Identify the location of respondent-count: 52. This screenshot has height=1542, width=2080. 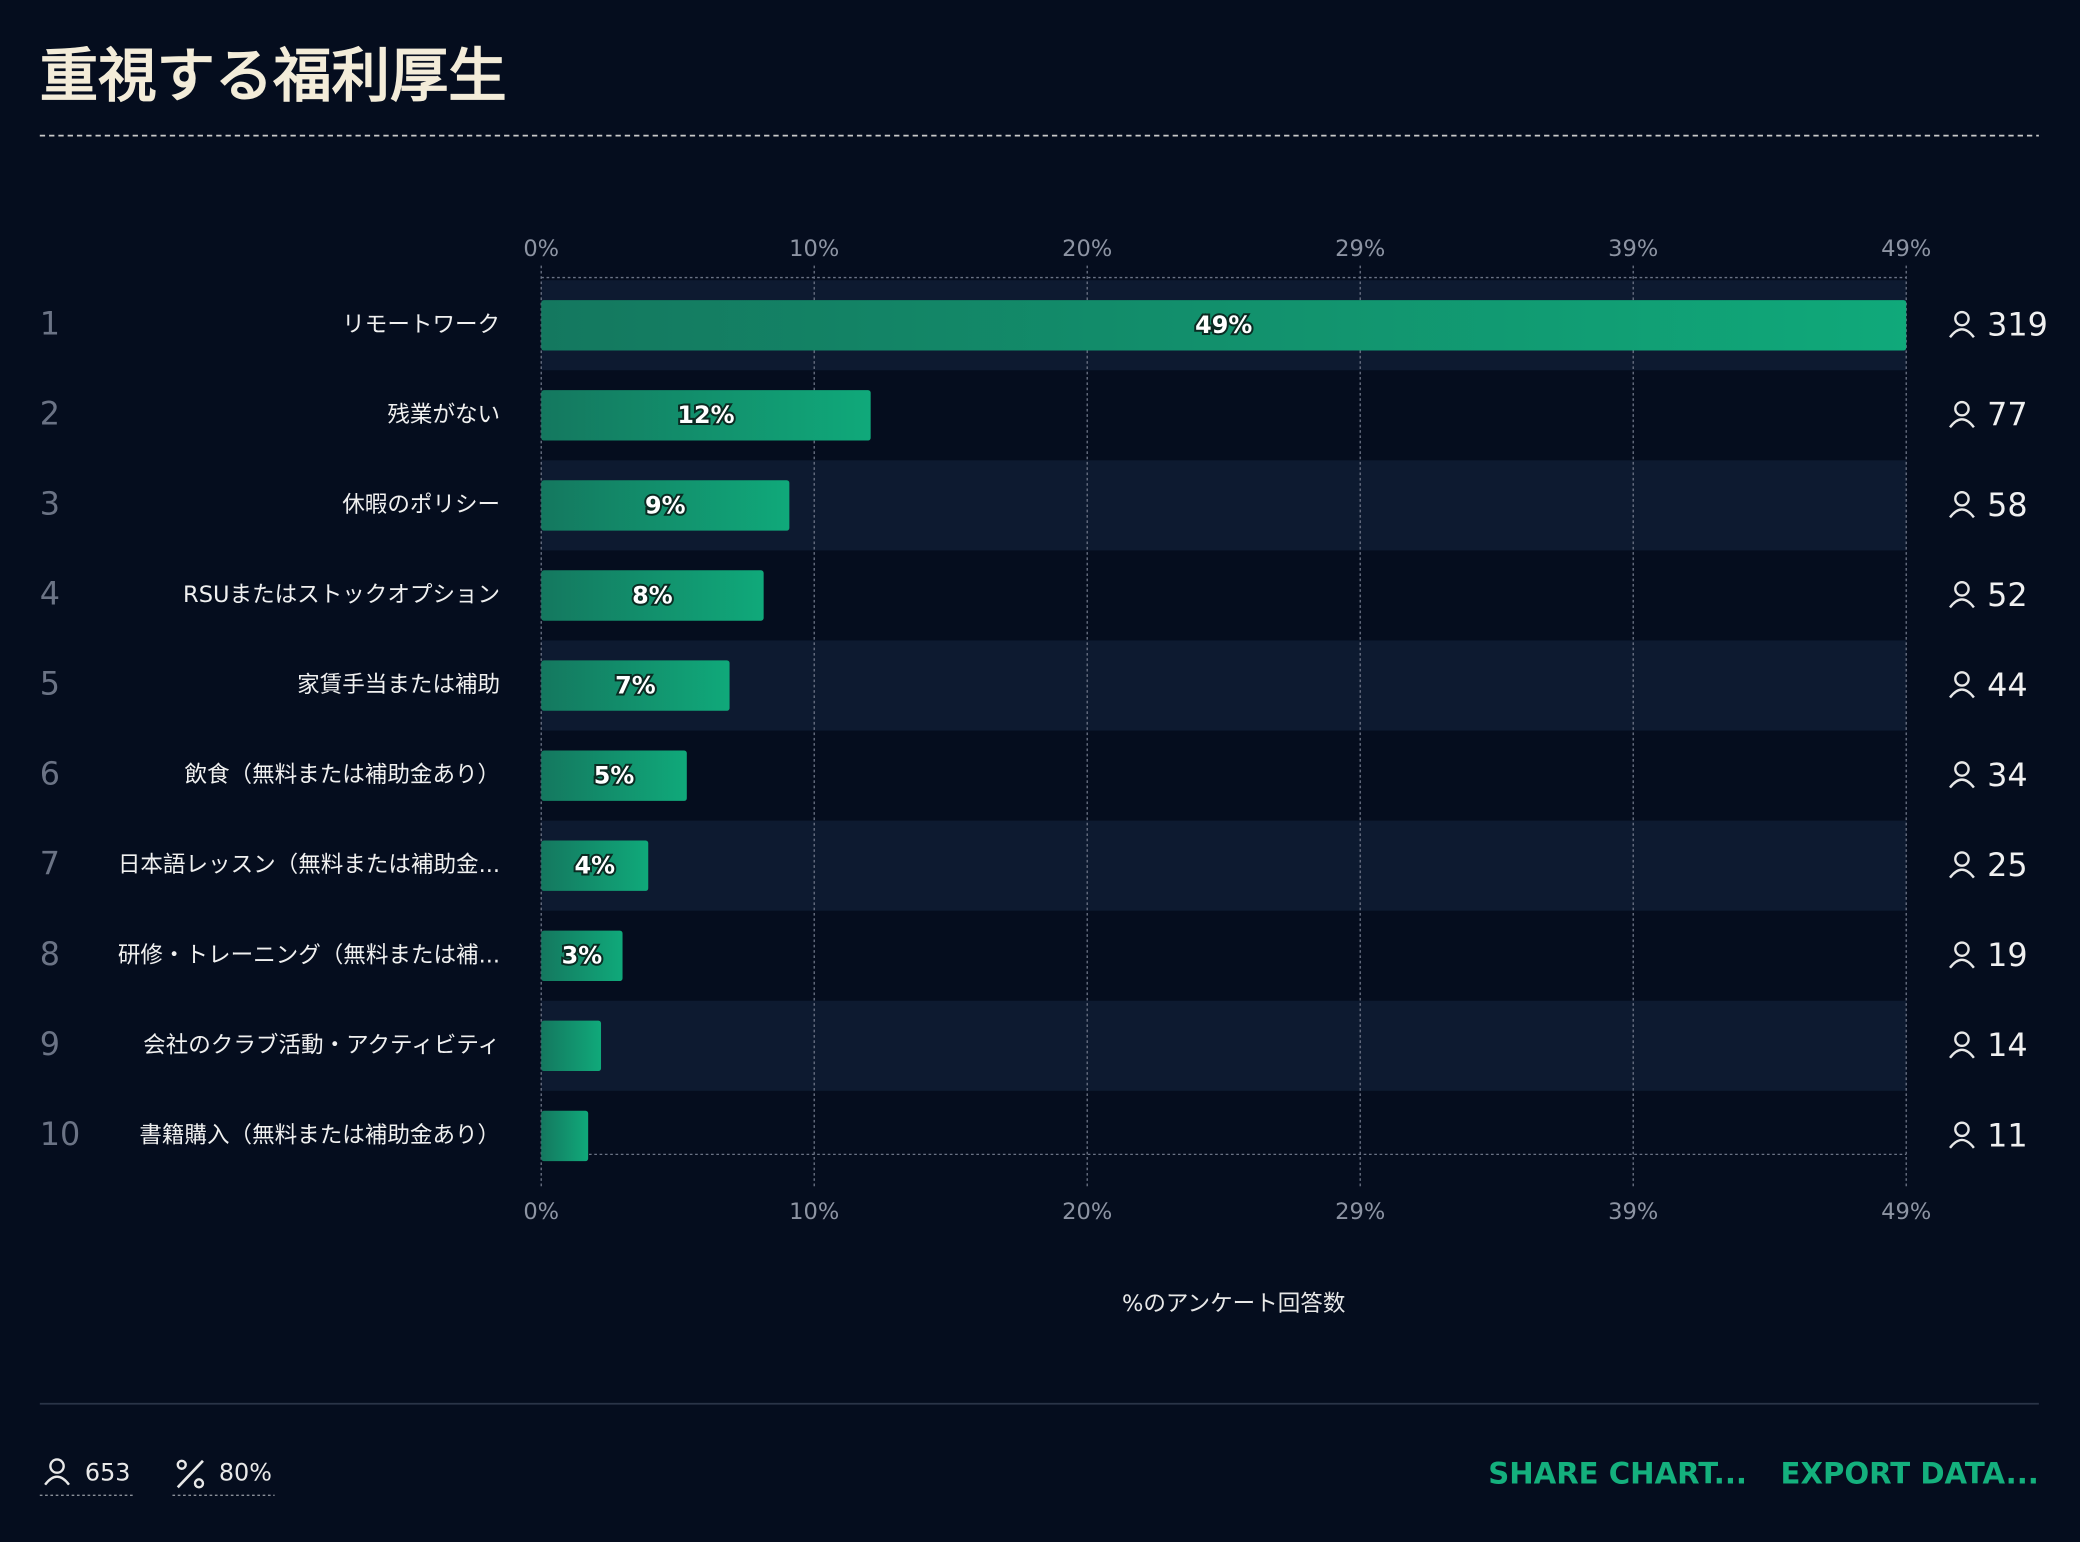
(2007, 595).